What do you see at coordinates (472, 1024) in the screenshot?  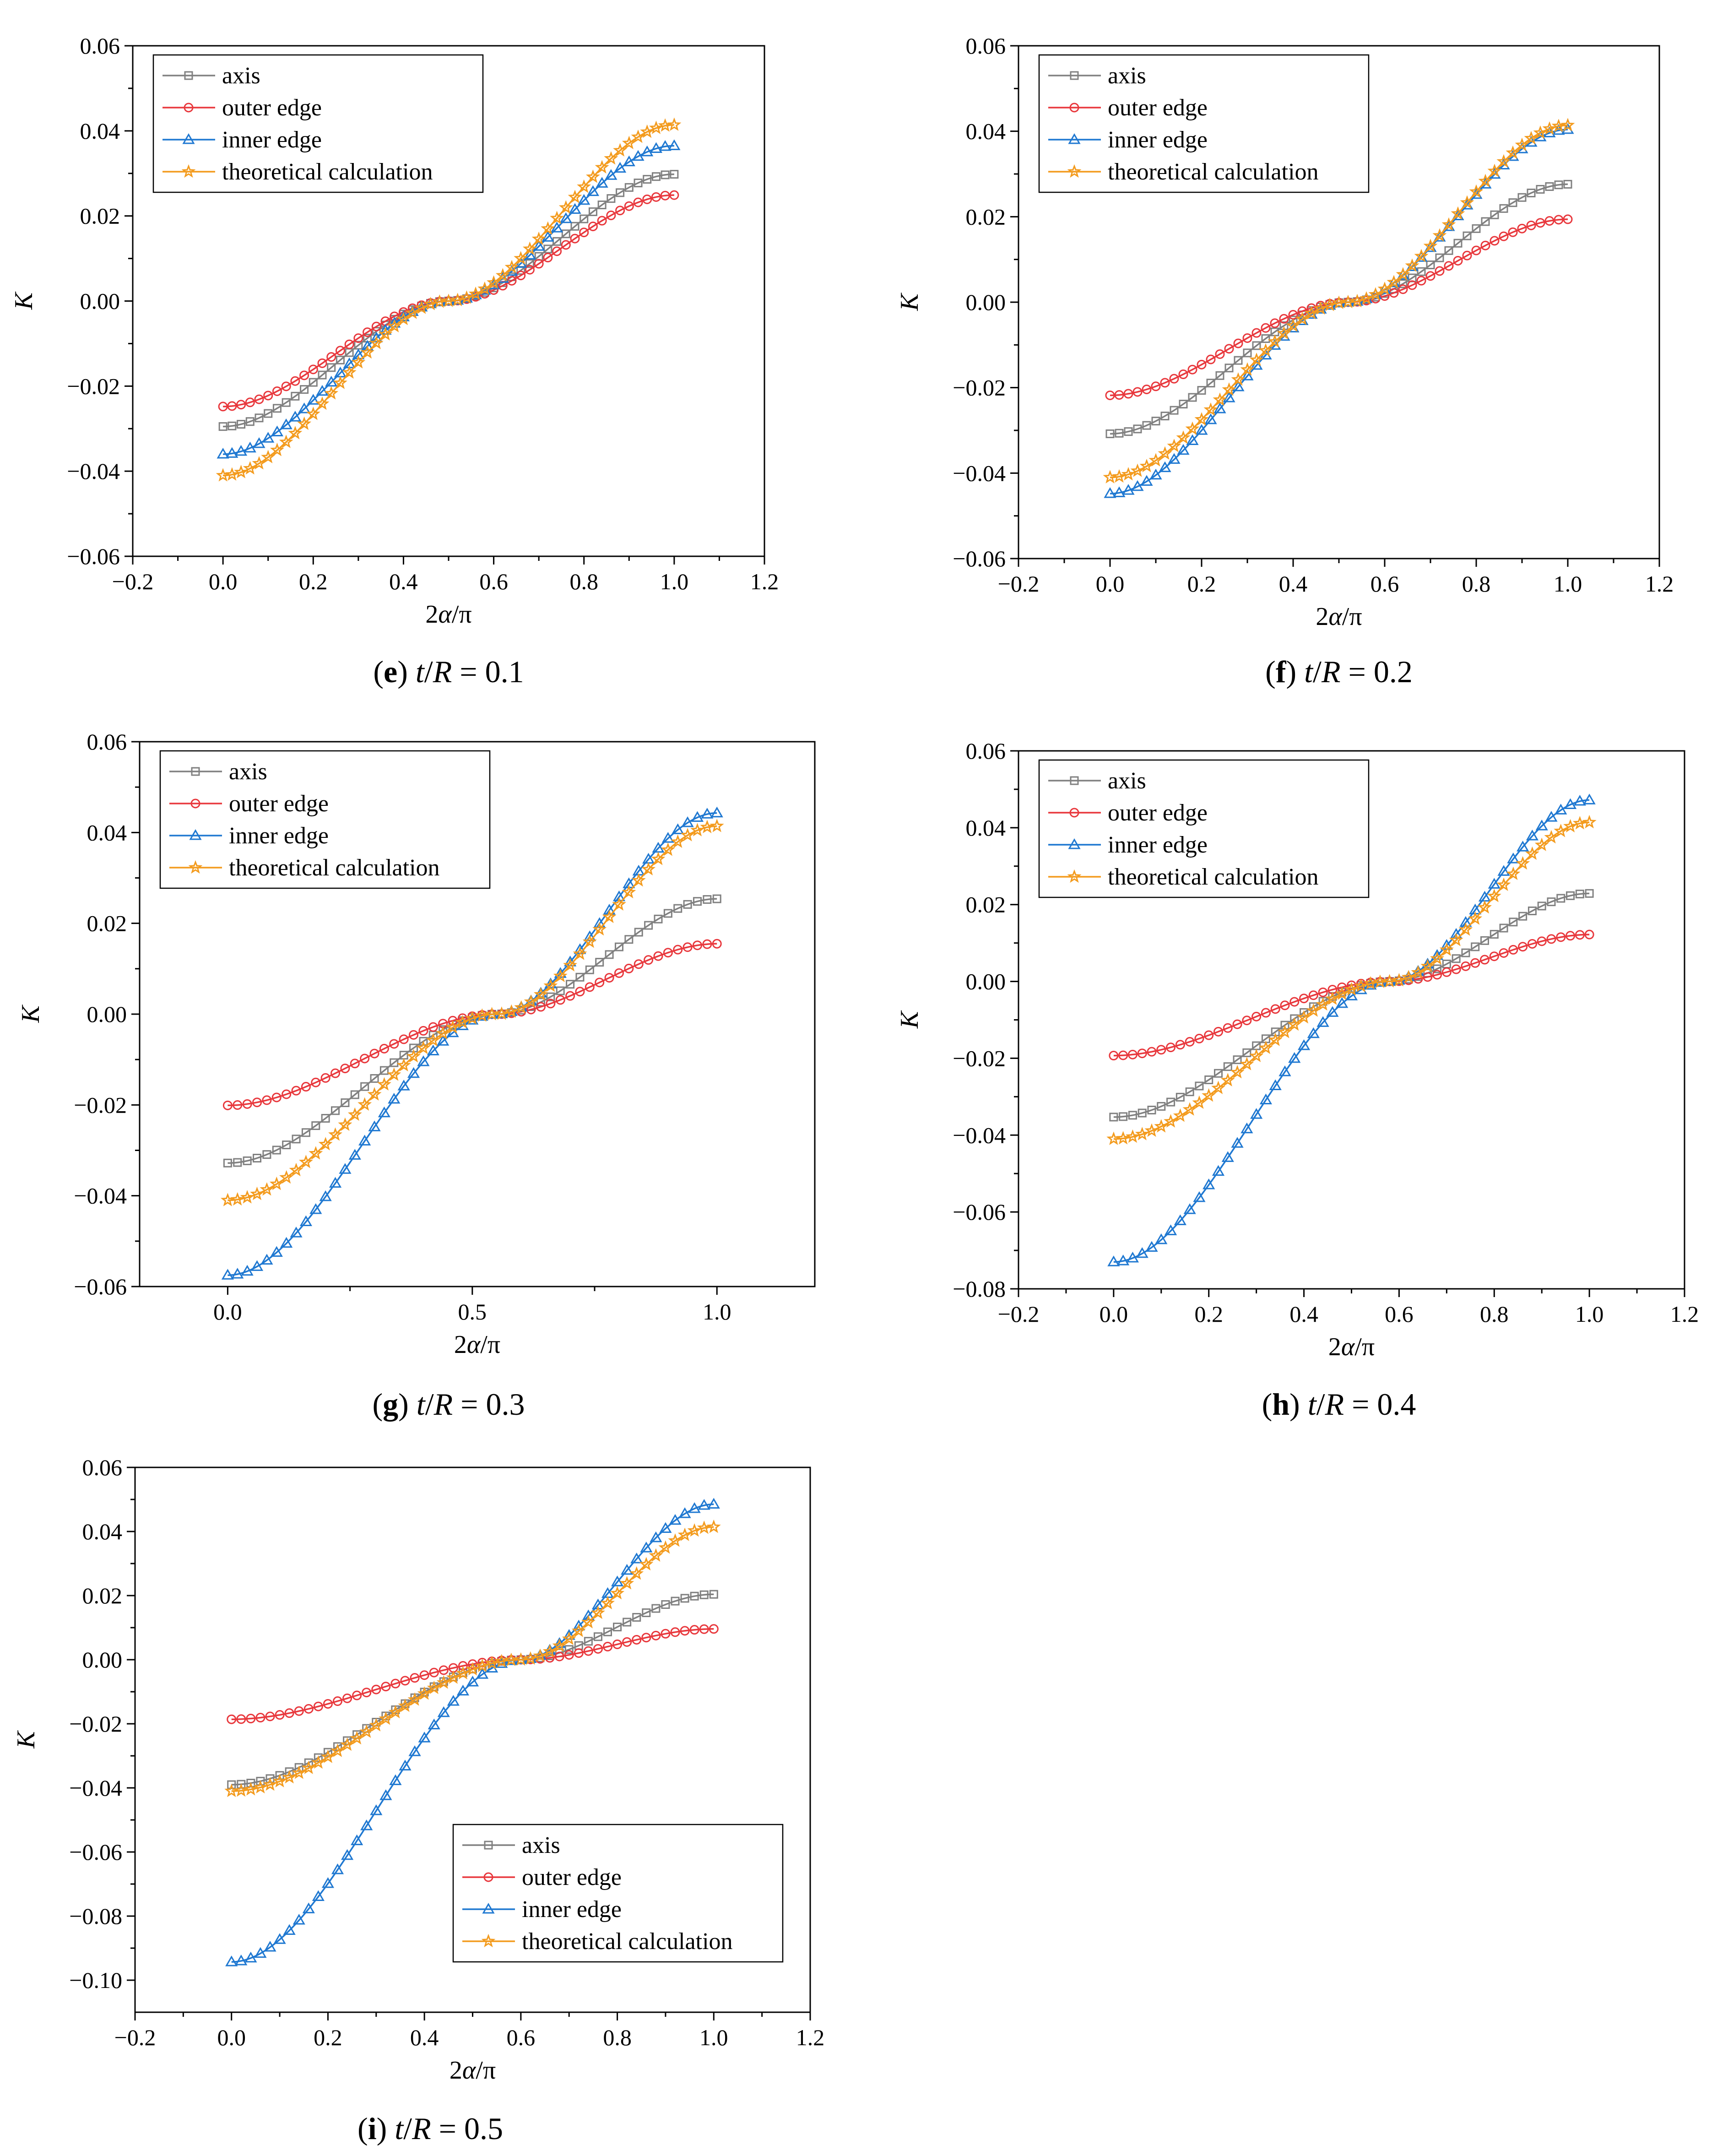 I see `series-outer-edge` at bounding box center [472, 1024].